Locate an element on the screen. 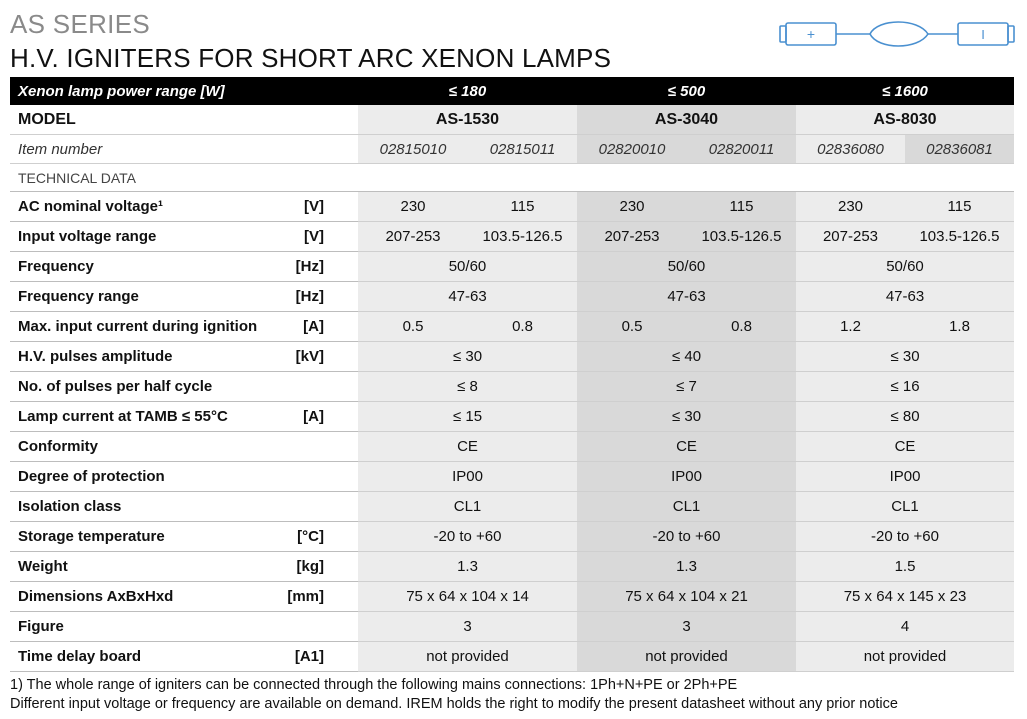 The image size is (1027, 719). power-range-1: ≤ 180 is located at coordinates (467, 91).